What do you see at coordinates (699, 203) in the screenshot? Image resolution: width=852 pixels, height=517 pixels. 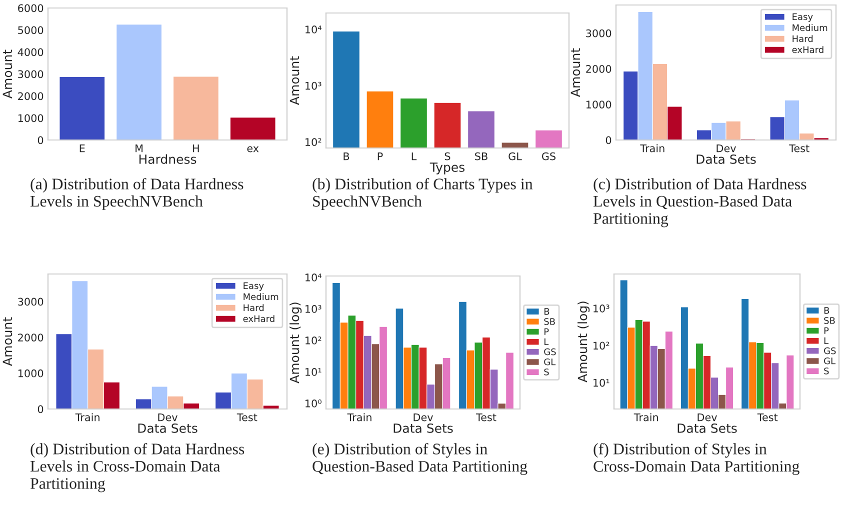 I see `text: (c) Distribution of Data Hardness Levels in Question-Based Data Partitioning` at bounding box center [699, 203].